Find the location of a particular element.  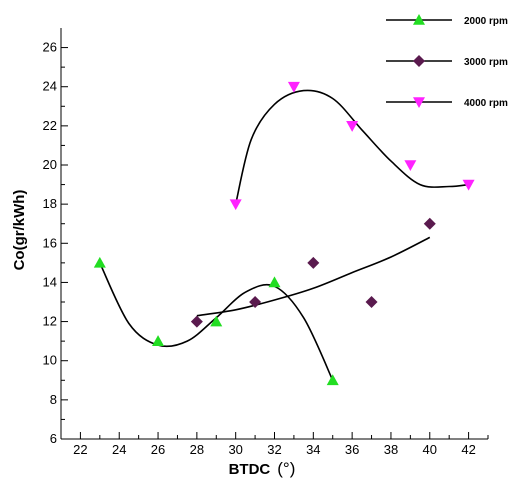

y-tick-label: 10 is located at coordinates (50, 360).